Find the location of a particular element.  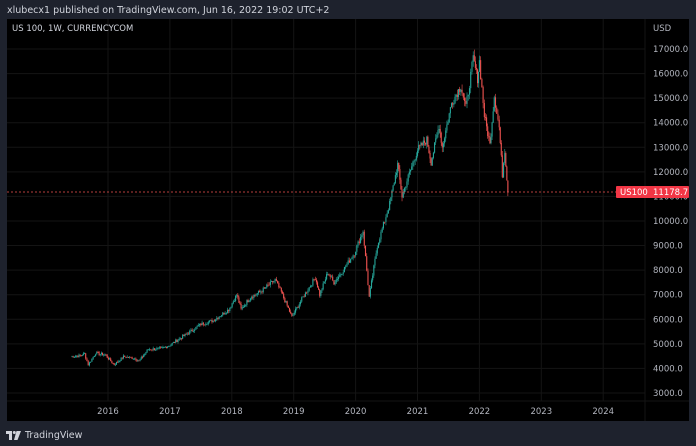

tradingview-branding: TradingView is located at coordinates (44, 435).